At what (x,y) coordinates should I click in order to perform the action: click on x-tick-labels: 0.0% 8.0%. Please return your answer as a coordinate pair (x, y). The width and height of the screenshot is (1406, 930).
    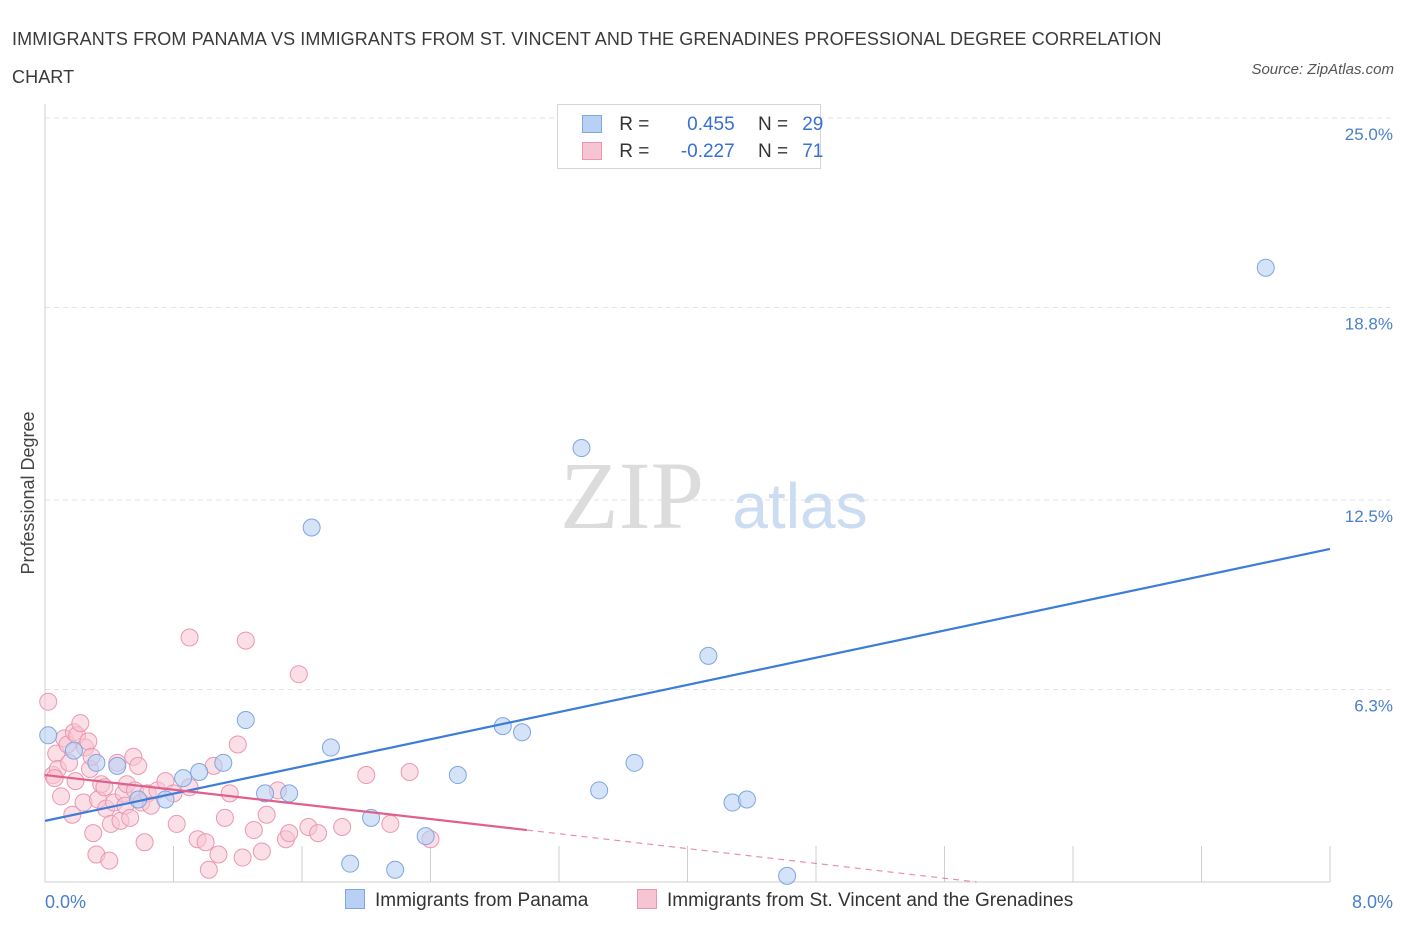
    Looking at the image, I should click on (719, 902).